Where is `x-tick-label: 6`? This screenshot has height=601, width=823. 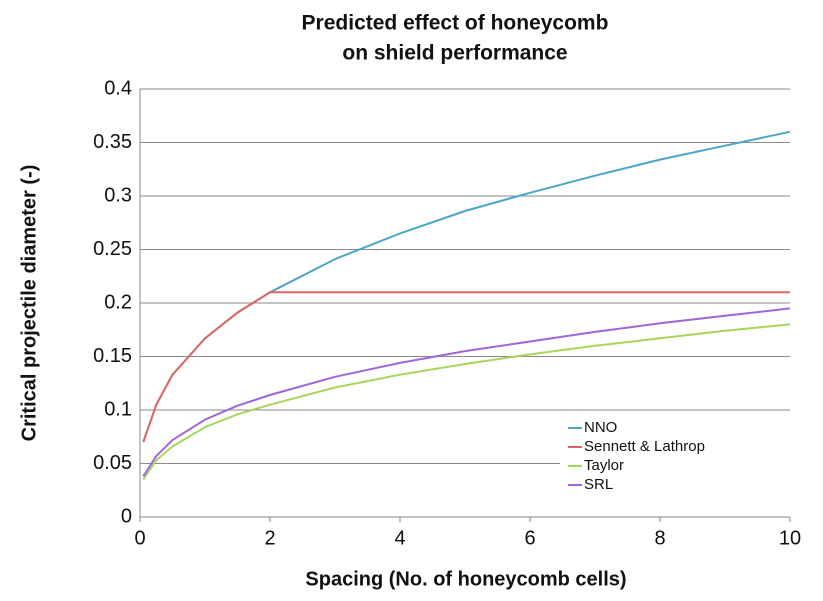 x-tick-label: 6 is located at coordinates (529, 538).